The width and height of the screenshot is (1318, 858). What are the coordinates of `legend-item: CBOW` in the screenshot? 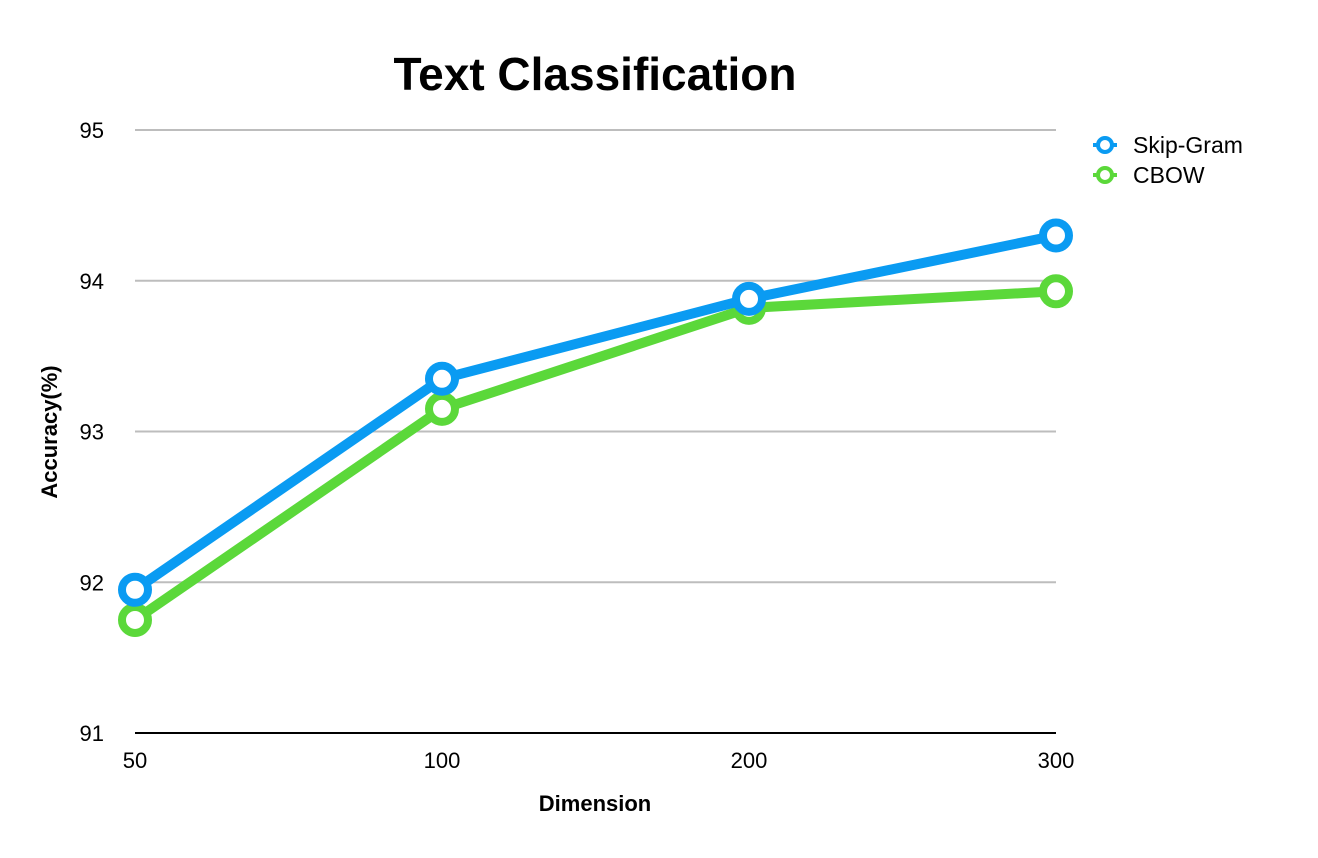 It's located at (1149, 175).